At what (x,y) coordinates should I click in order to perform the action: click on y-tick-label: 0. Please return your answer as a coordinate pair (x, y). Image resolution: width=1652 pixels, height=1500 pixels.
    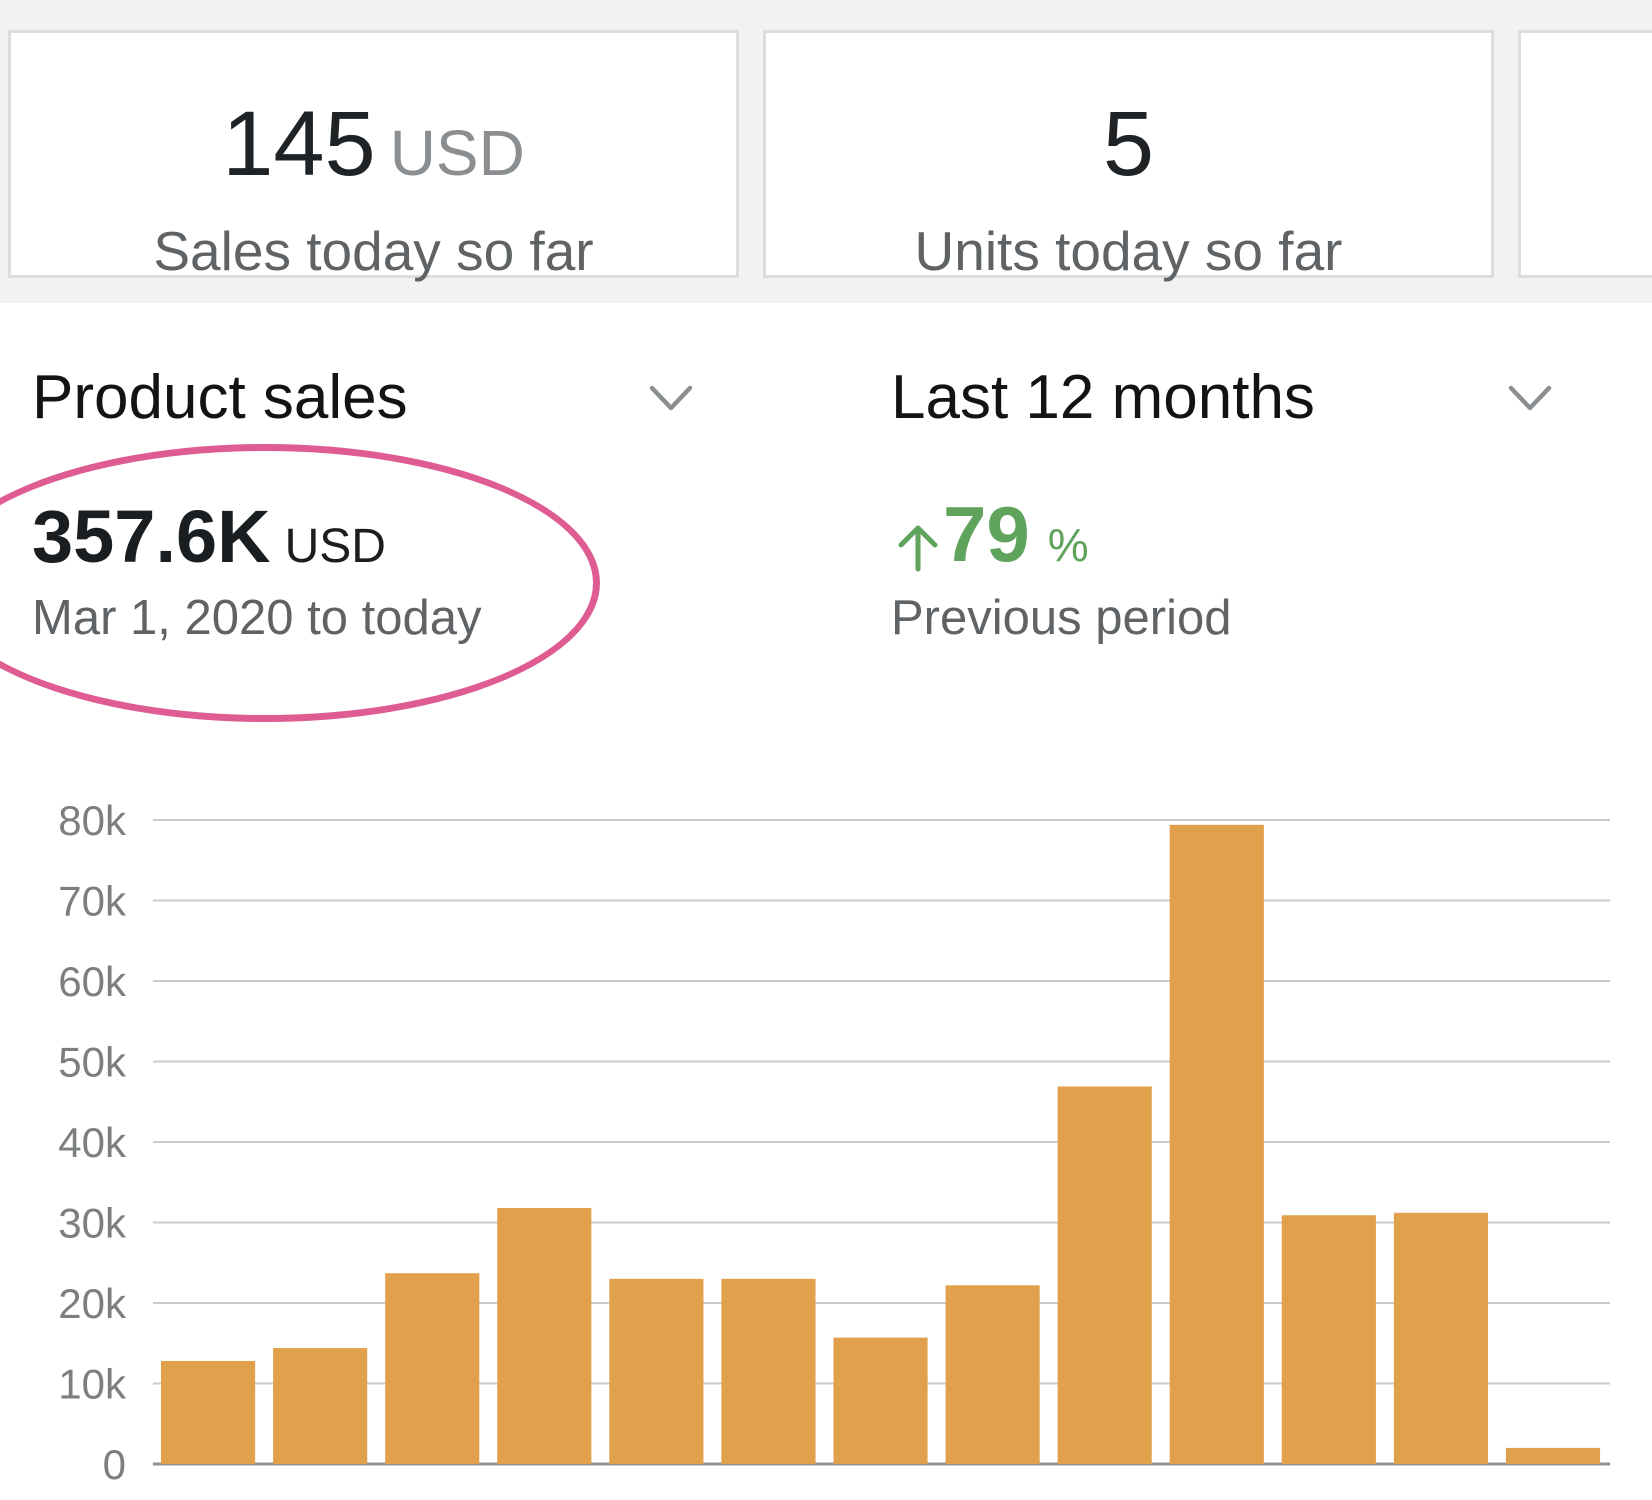
    Looking at the image, I should click on (114, 1464).